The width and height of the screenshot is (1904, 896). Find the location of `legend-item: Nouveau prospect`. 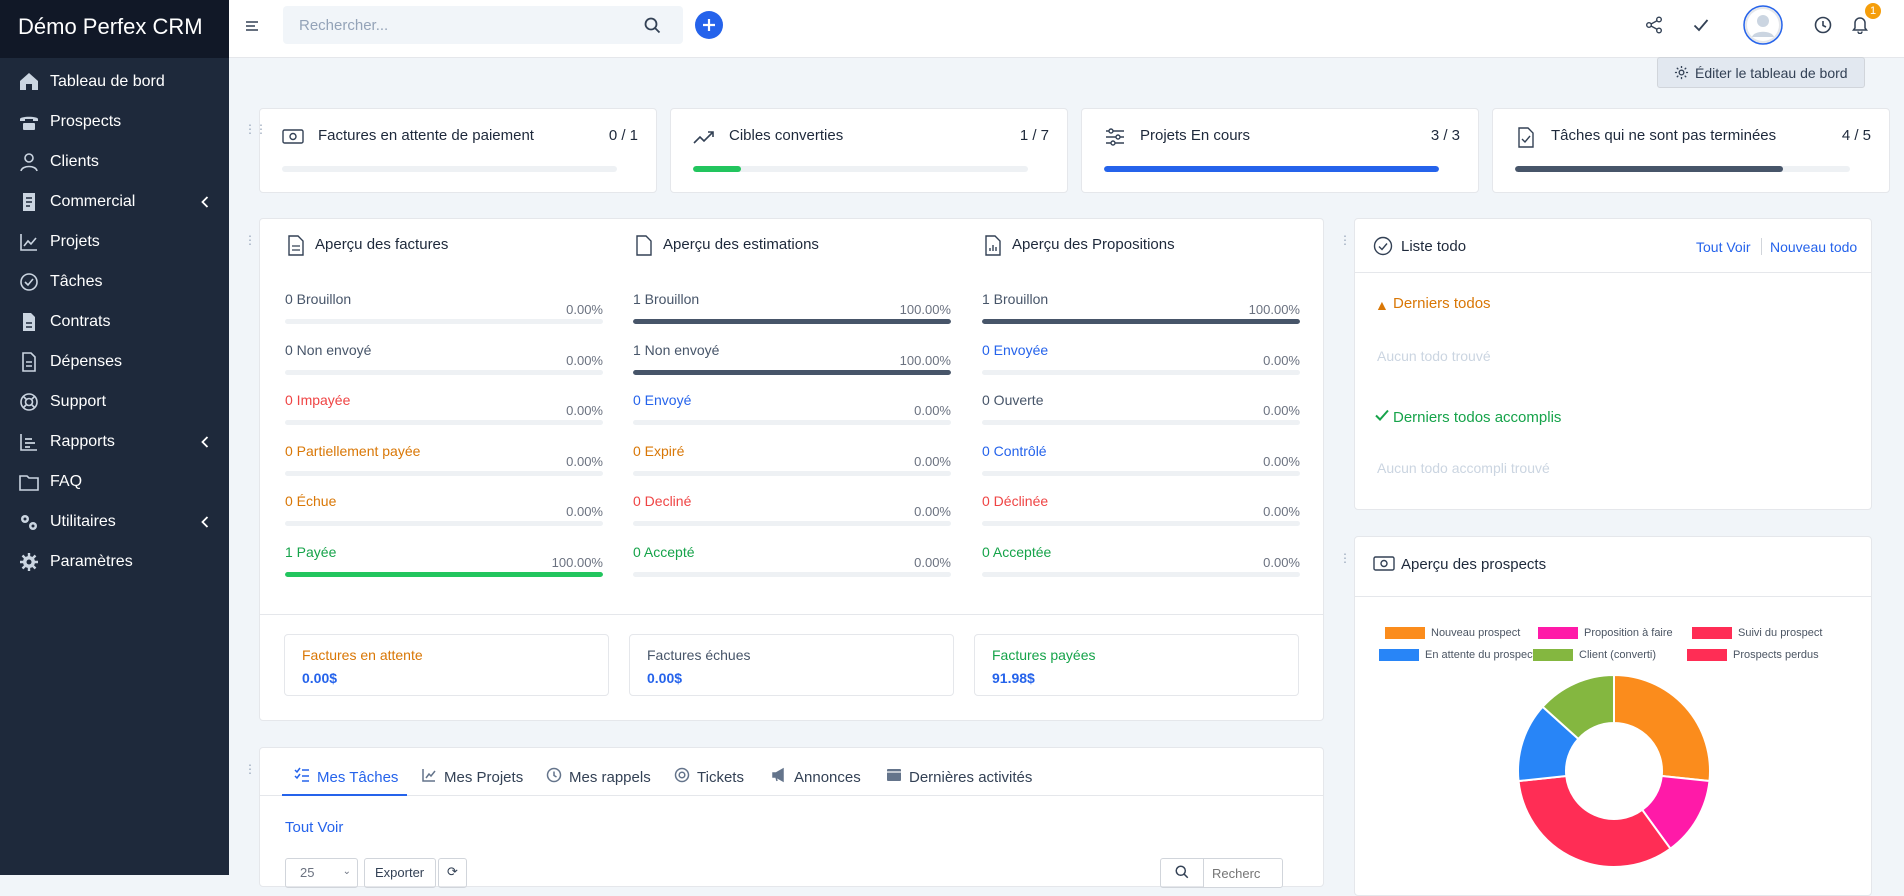

legend-item: Nouveau prospect is located at coordinates (1452, 633).